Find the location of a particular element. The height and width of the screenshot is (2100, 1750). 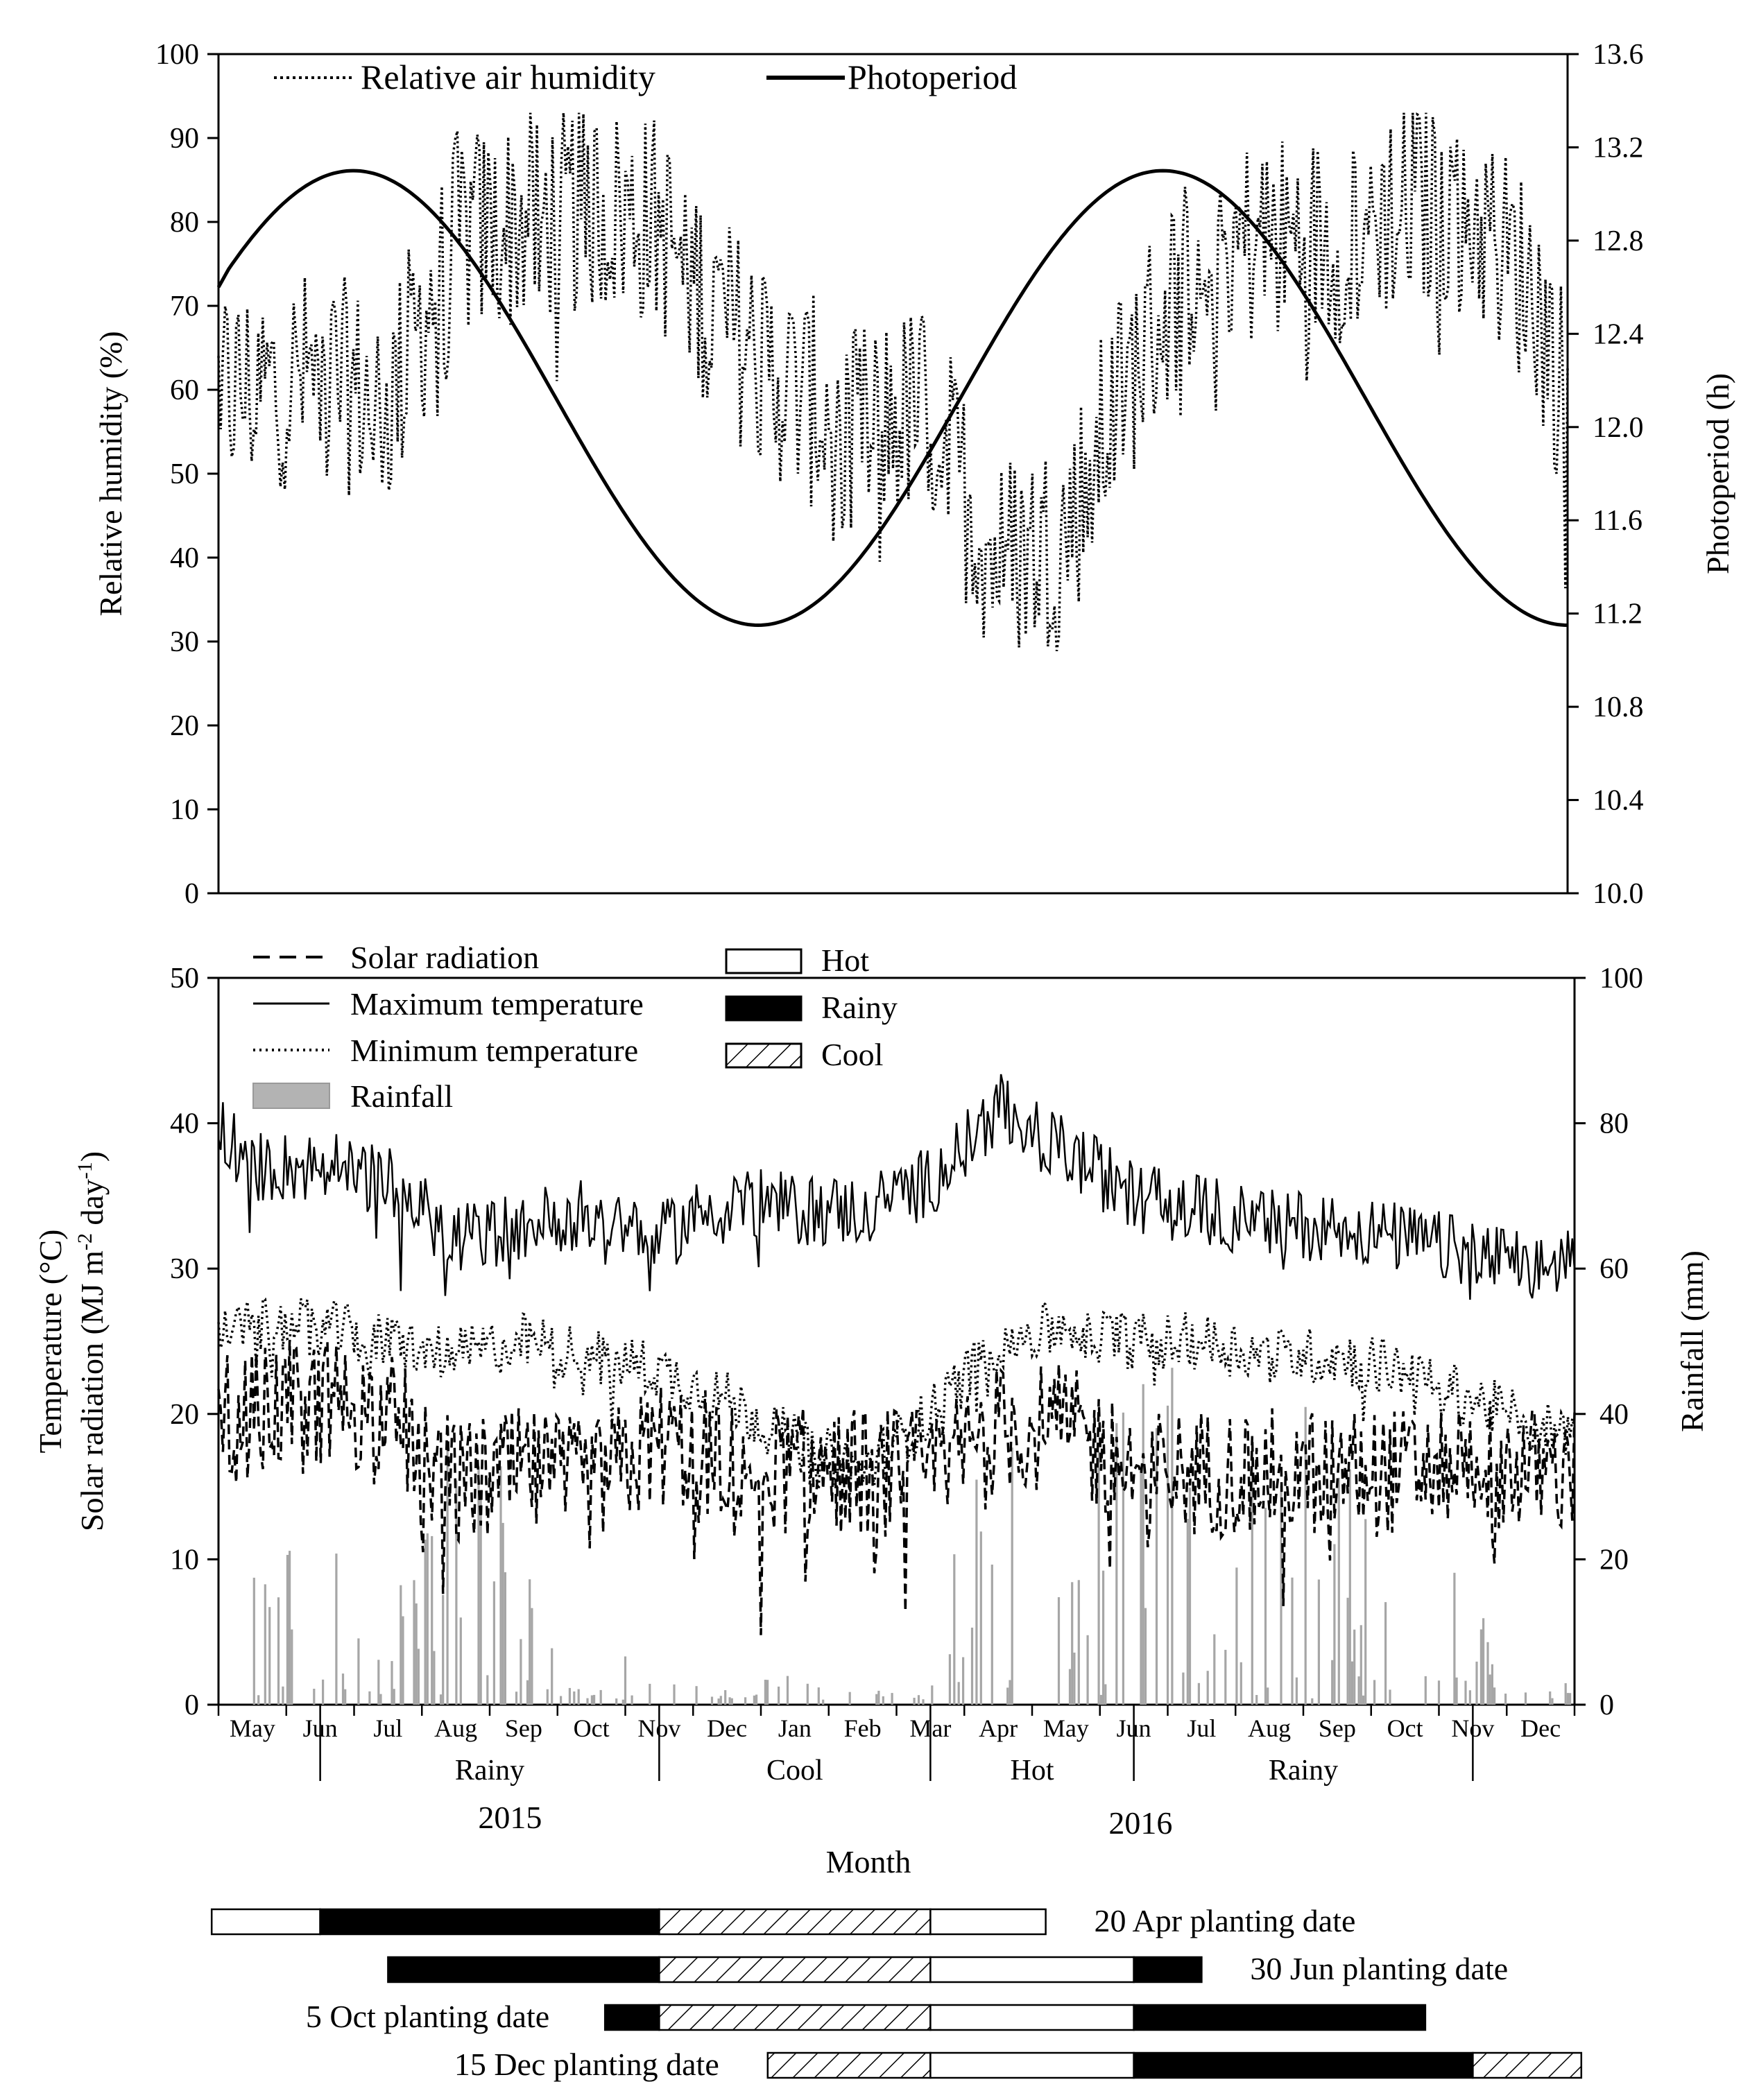

y-title-solar-mid: day is located at coordinates (92, 1206).